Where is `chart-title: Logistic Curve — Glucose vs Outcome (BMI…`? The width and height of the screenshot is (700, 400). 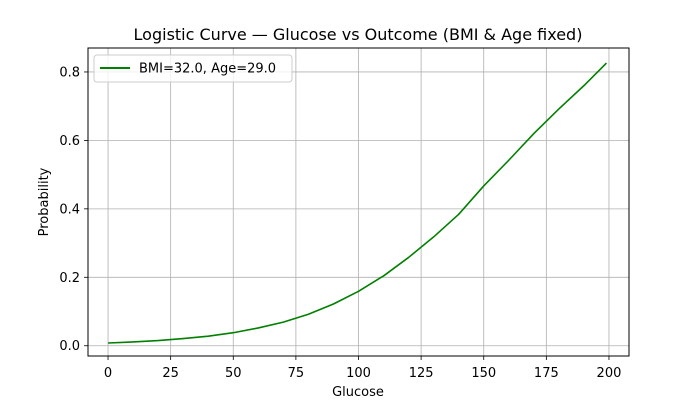
chart-title: Logistic Curve — Glucose vs Outcome (BMI… is located at coordinates (358, 34).